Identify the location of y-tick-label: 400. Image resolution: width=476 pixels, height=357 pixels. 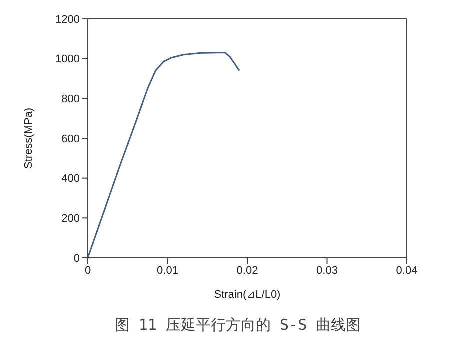
(71, 179).